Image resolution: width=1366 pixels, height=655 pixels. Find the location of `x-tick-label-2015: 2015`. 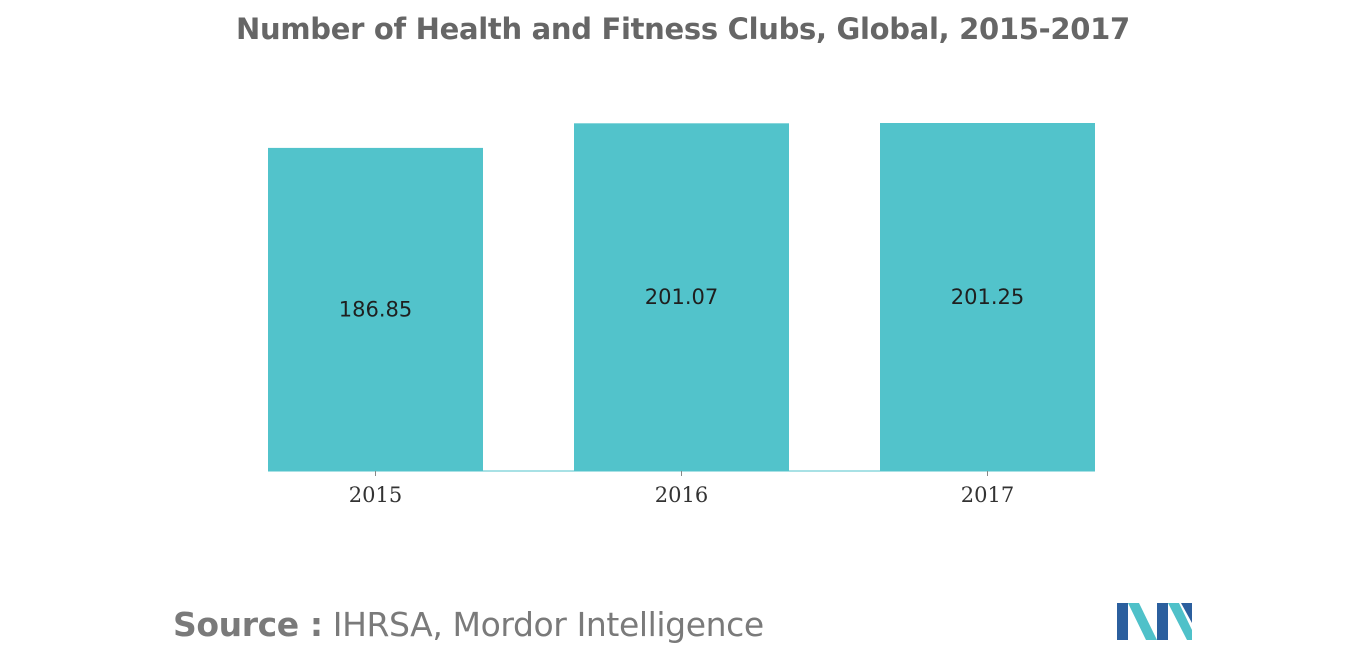

x-tick-label-2015: 2015 is located at coordinates (375, 495).